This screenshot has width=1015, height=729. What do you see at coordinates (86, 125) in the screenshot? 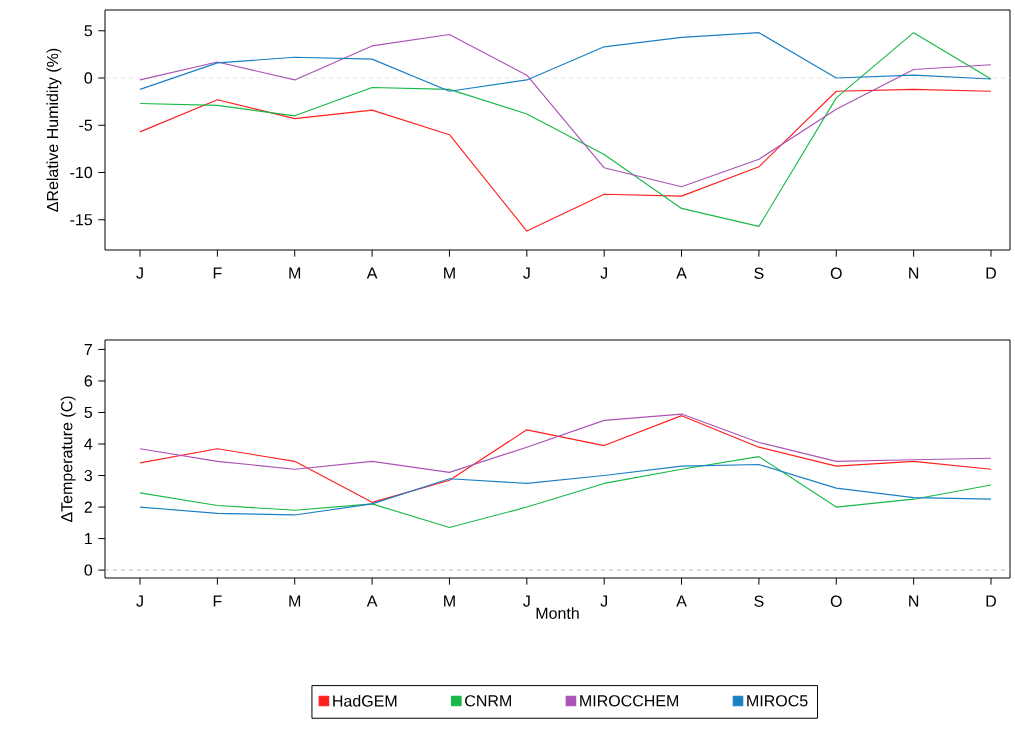
I see `y-tick-label: -5` at bounding box center [86, 125].